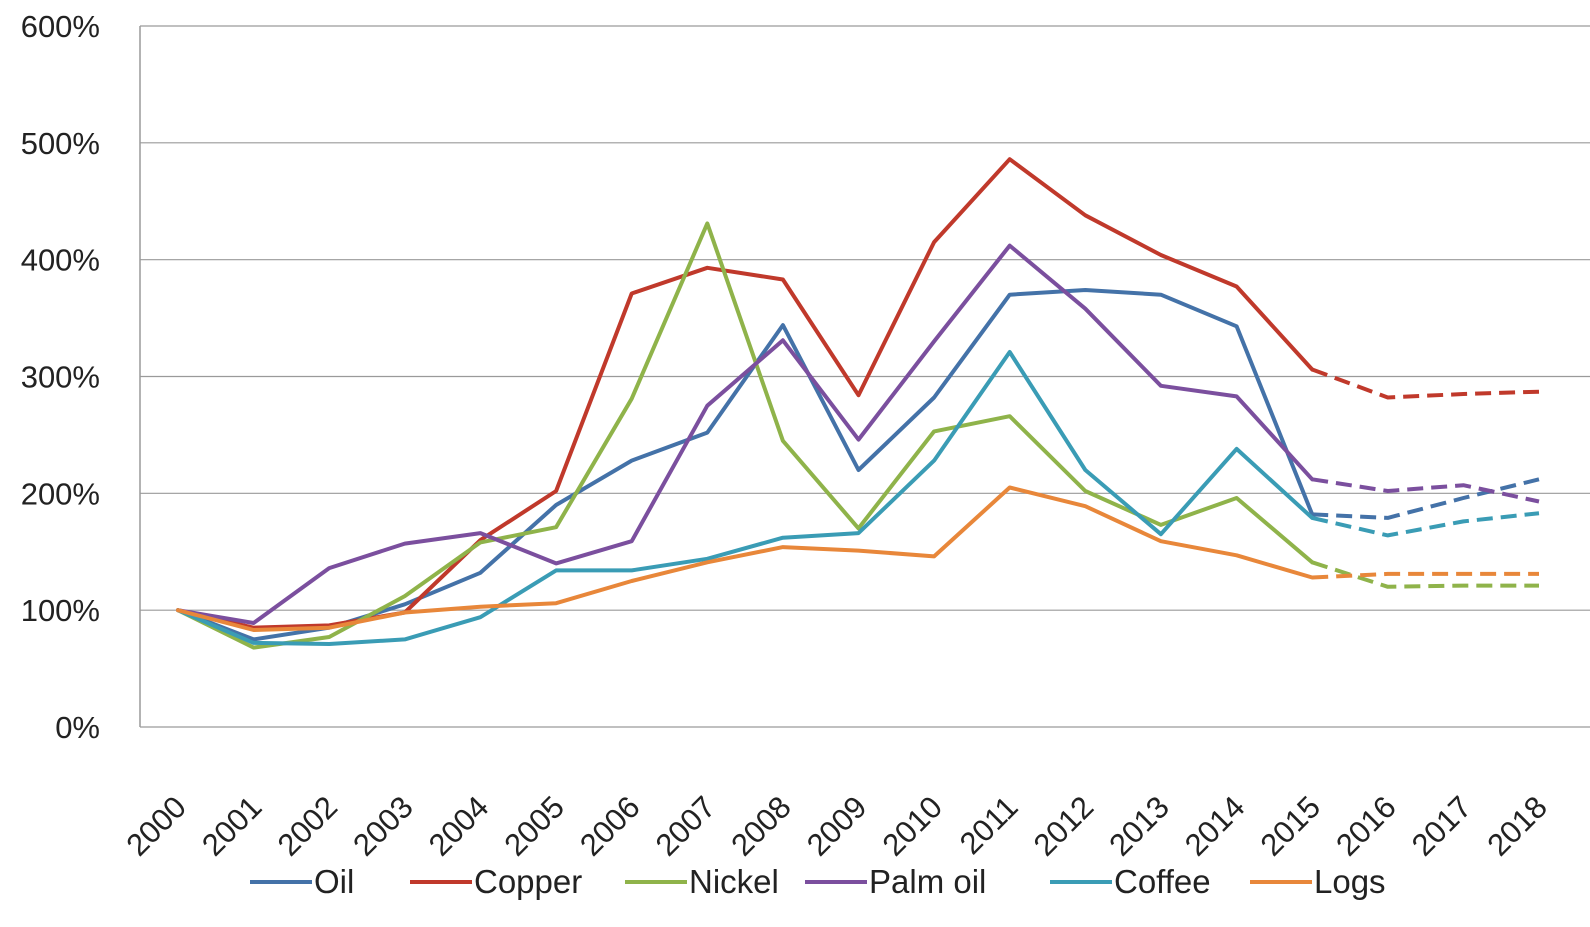 The image size is (1590, 927). I want to click on y-tick-label: 600%, so click(60, 26).